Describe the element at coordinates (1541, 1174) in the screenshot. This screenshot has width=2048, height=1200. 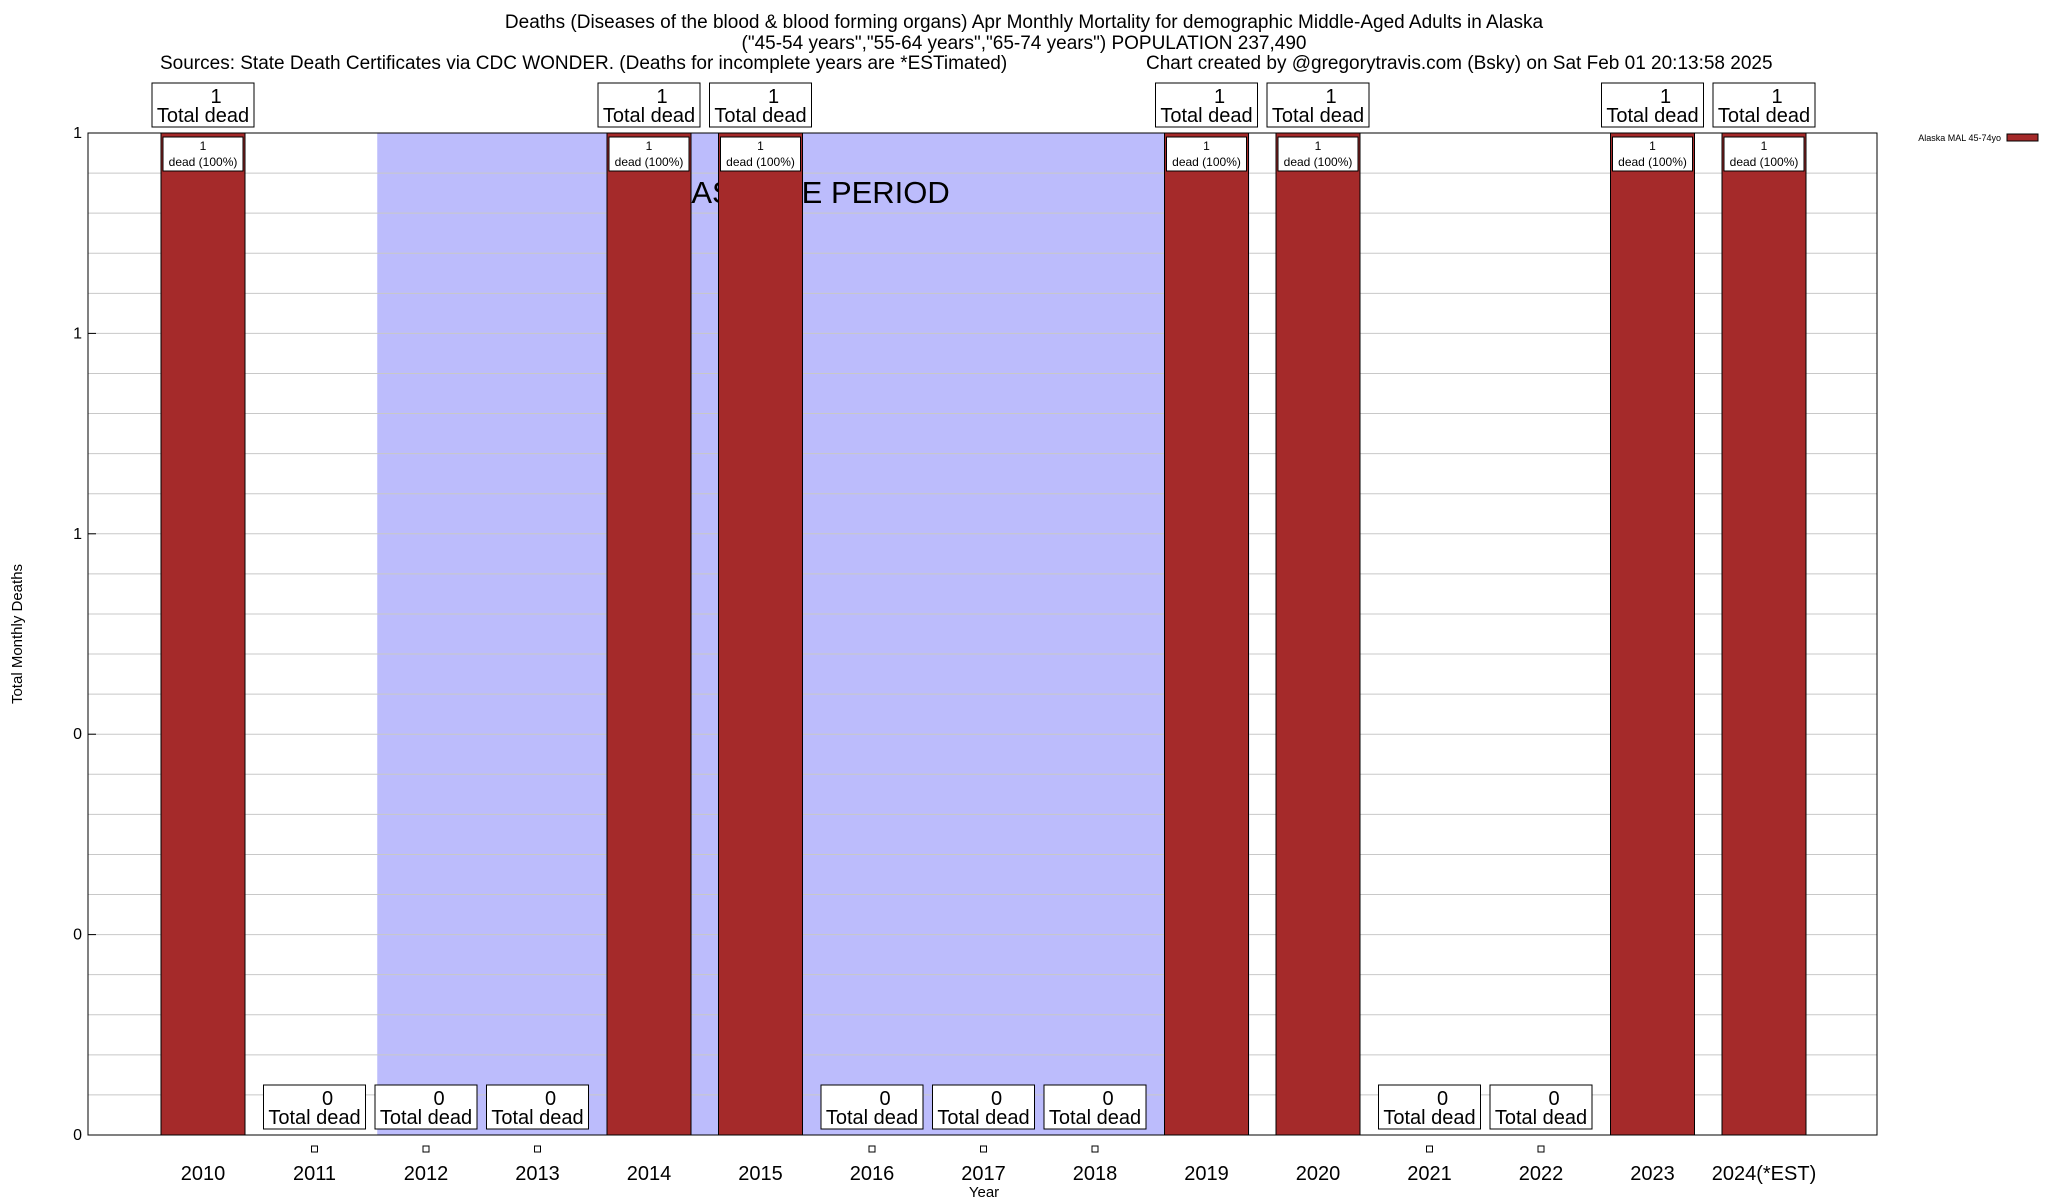
I see `x-tick-label: 2022` at that location.